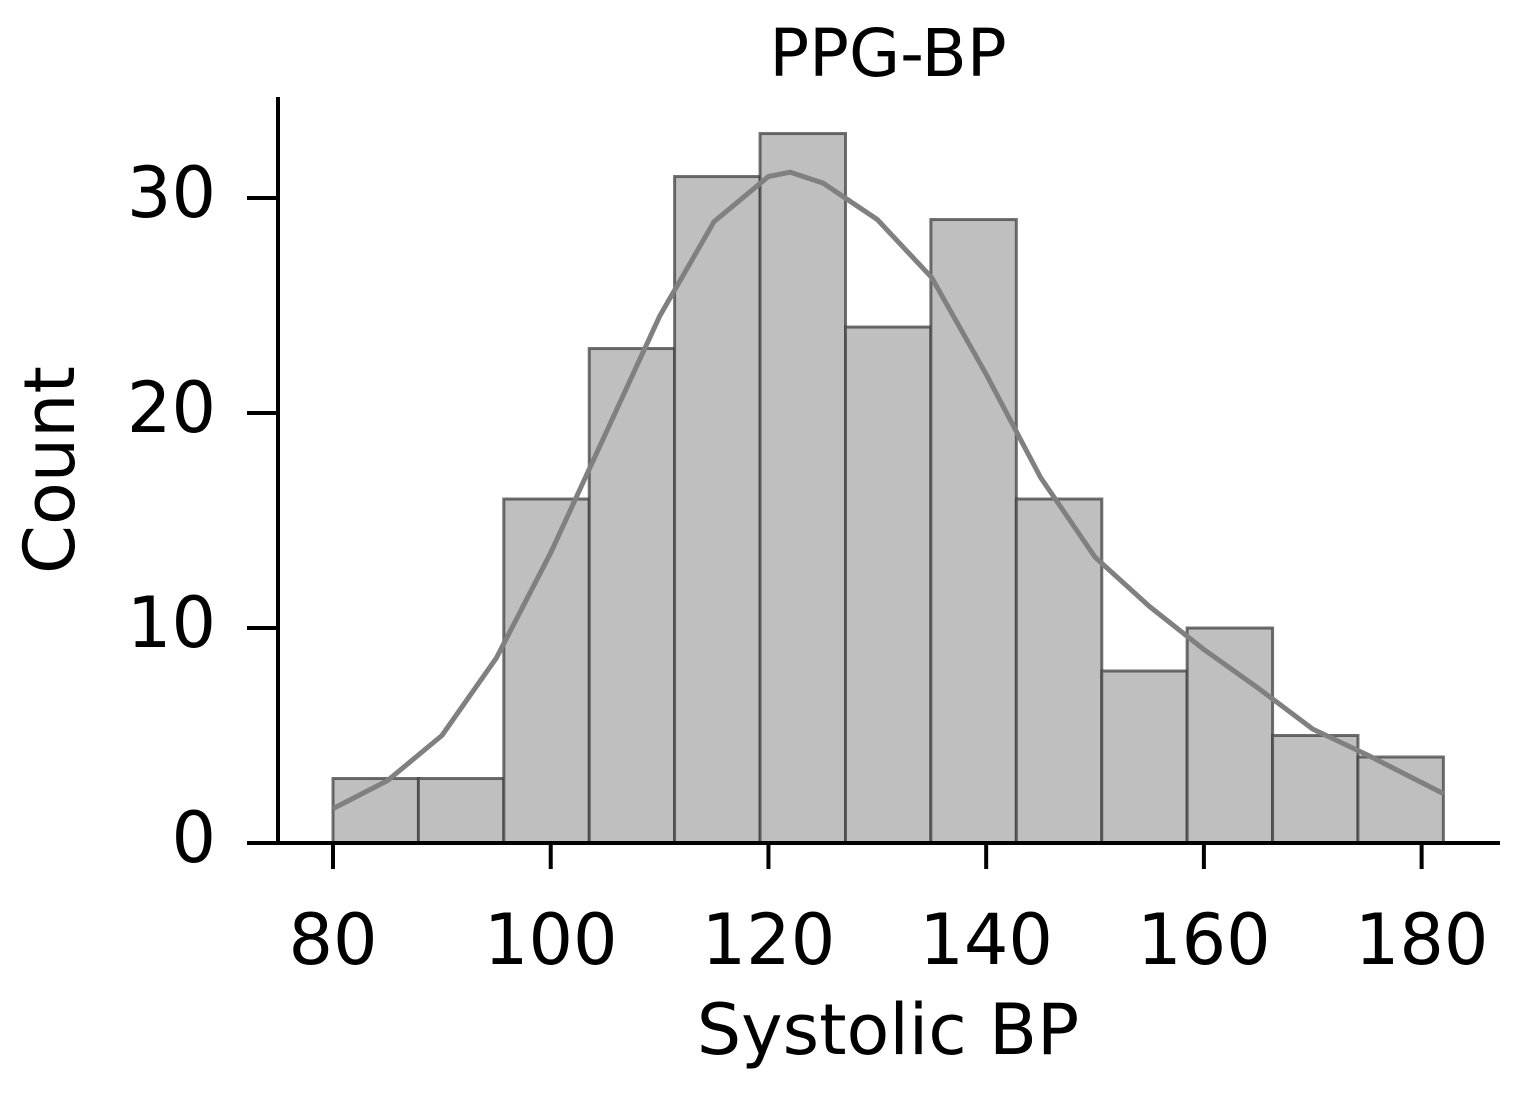  Describe the element at coordinates (332, 940) in the screenshot. I see `x-tick-label: 80` at that location.